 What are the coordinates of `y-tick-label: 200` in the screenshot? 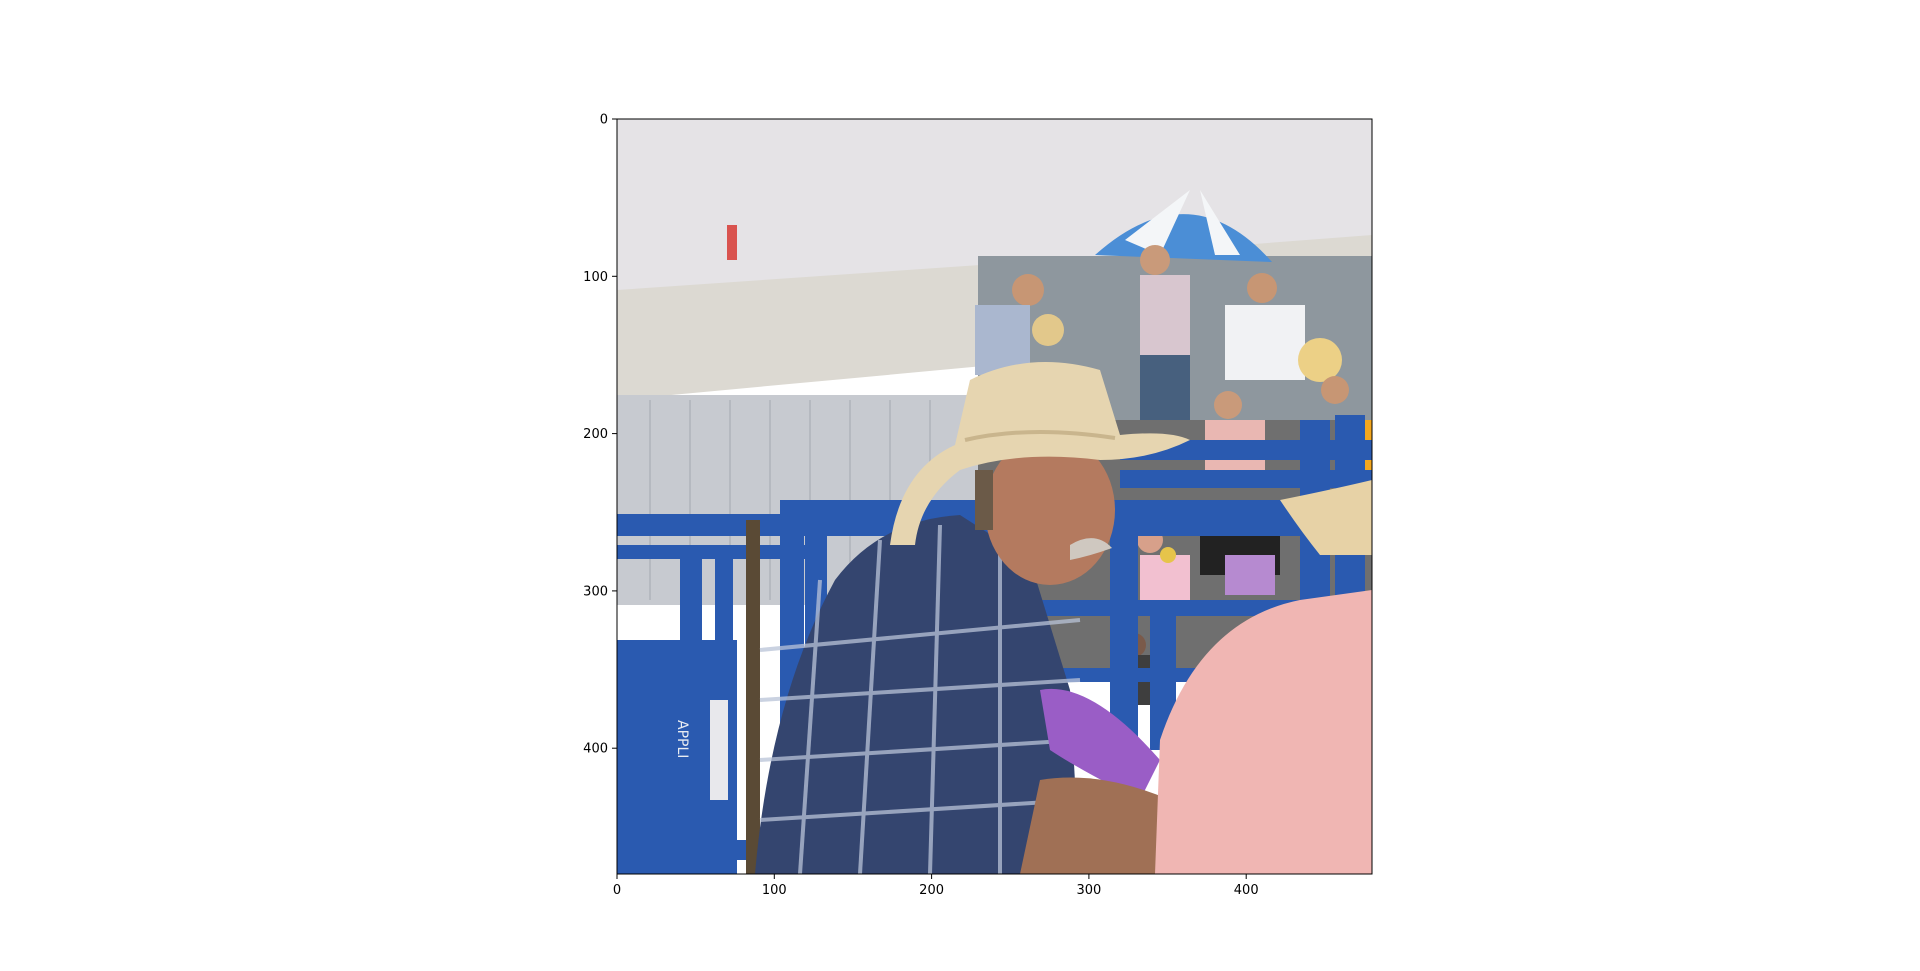 It's located at (595, 434).